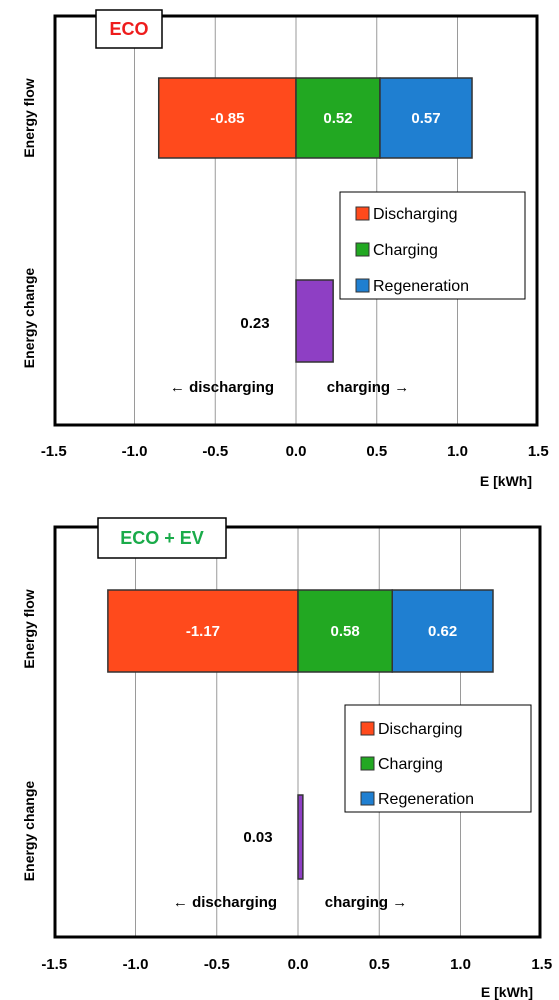  Describe the element at coordinates (203, 631) in the screenshot. I see `data-label-discharging: -1.17` at that location.